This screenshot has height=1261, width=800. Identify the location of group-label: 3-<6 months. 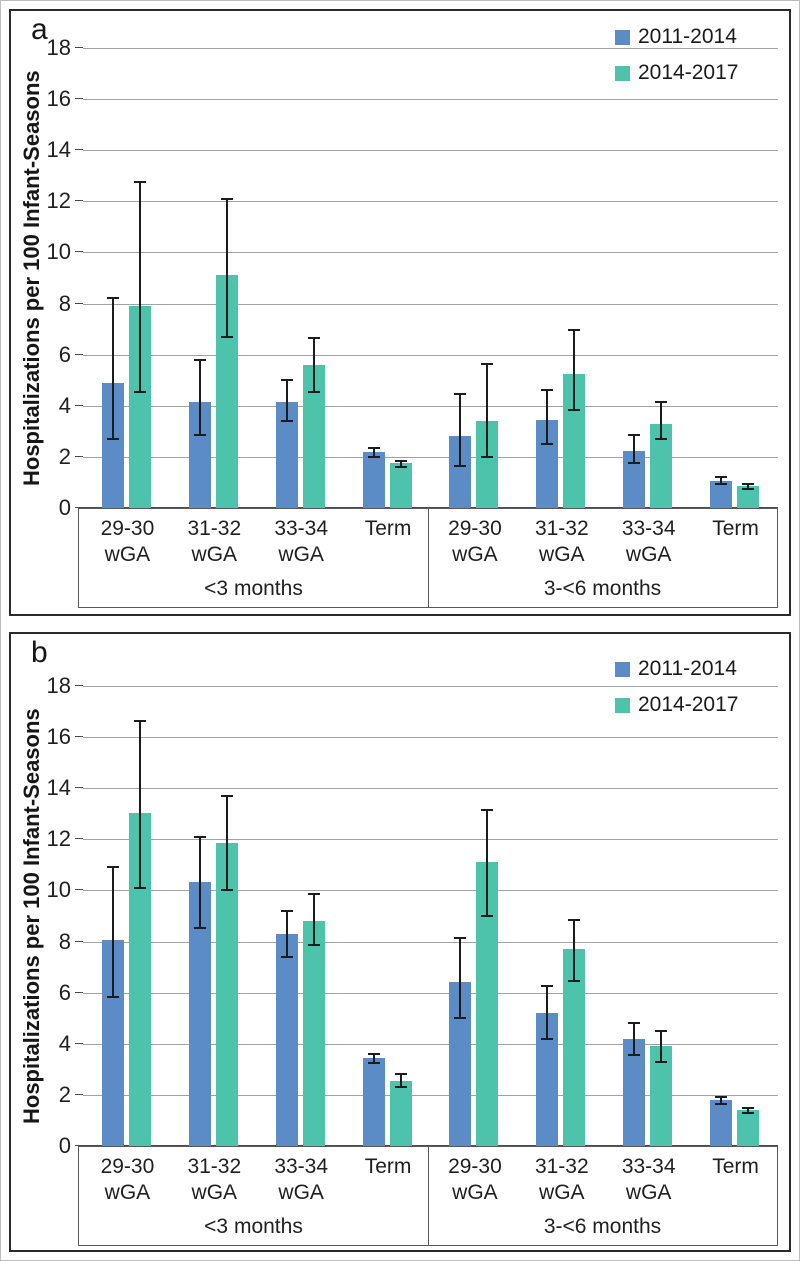
(602, 588).